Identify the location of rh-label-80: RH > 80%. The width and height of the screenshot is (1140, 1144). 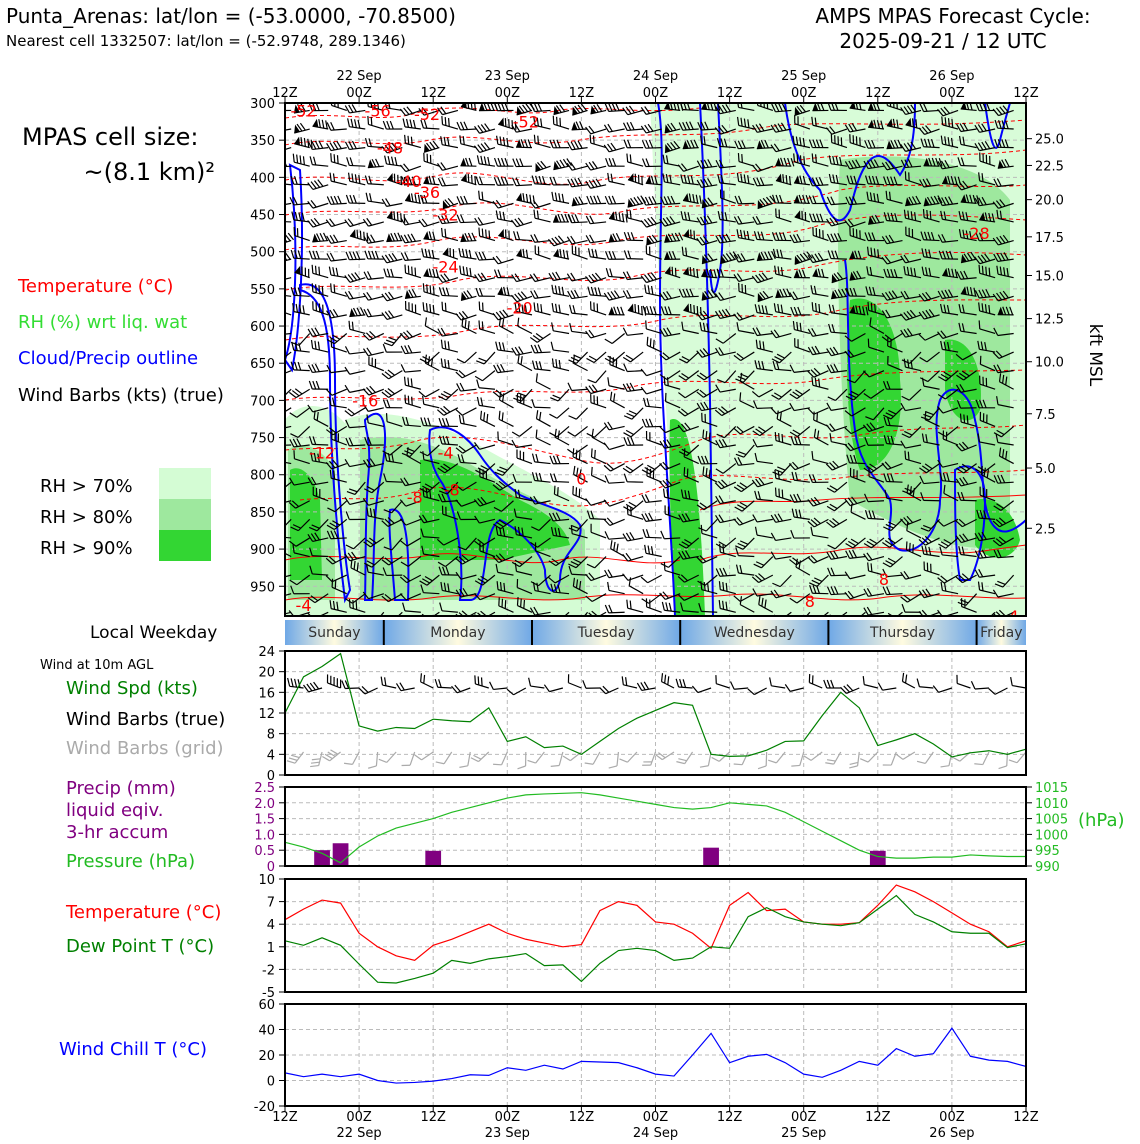
(86, 517).